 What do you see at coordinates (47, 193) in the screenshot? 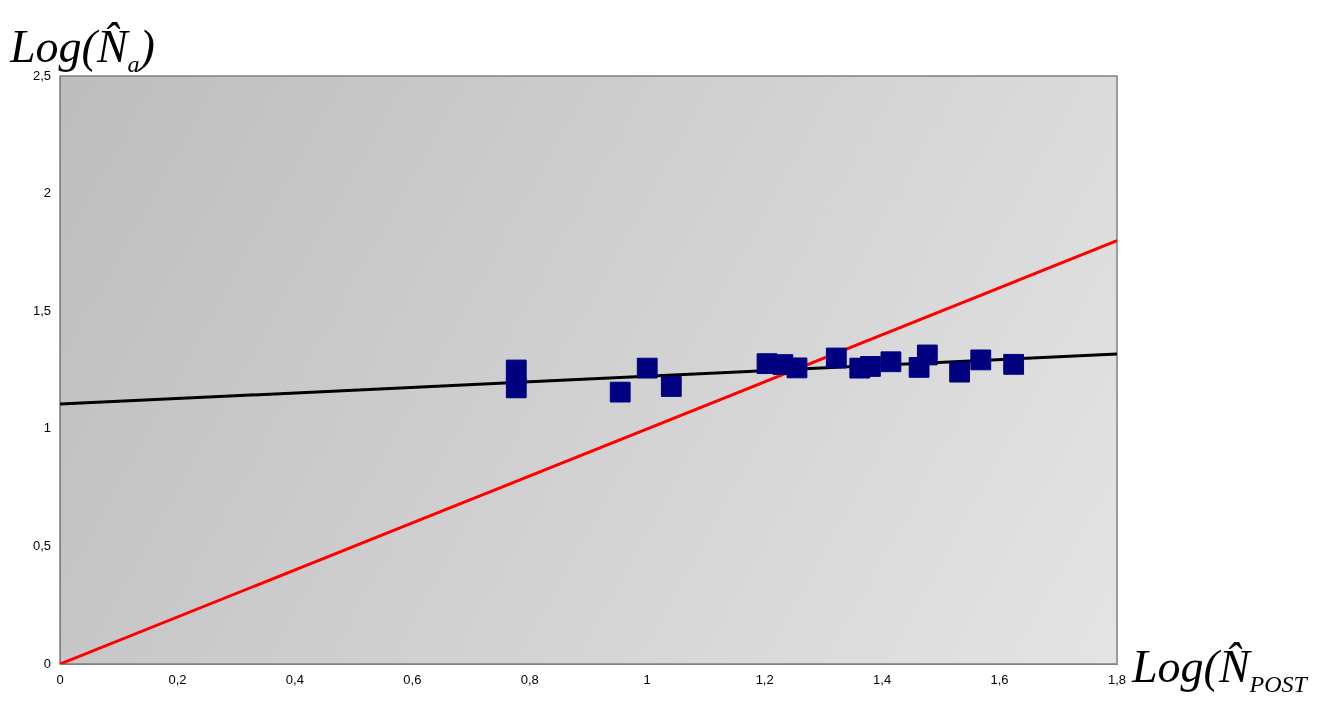
I see `y-tick-label: 2` at bounding box center [47, 193].